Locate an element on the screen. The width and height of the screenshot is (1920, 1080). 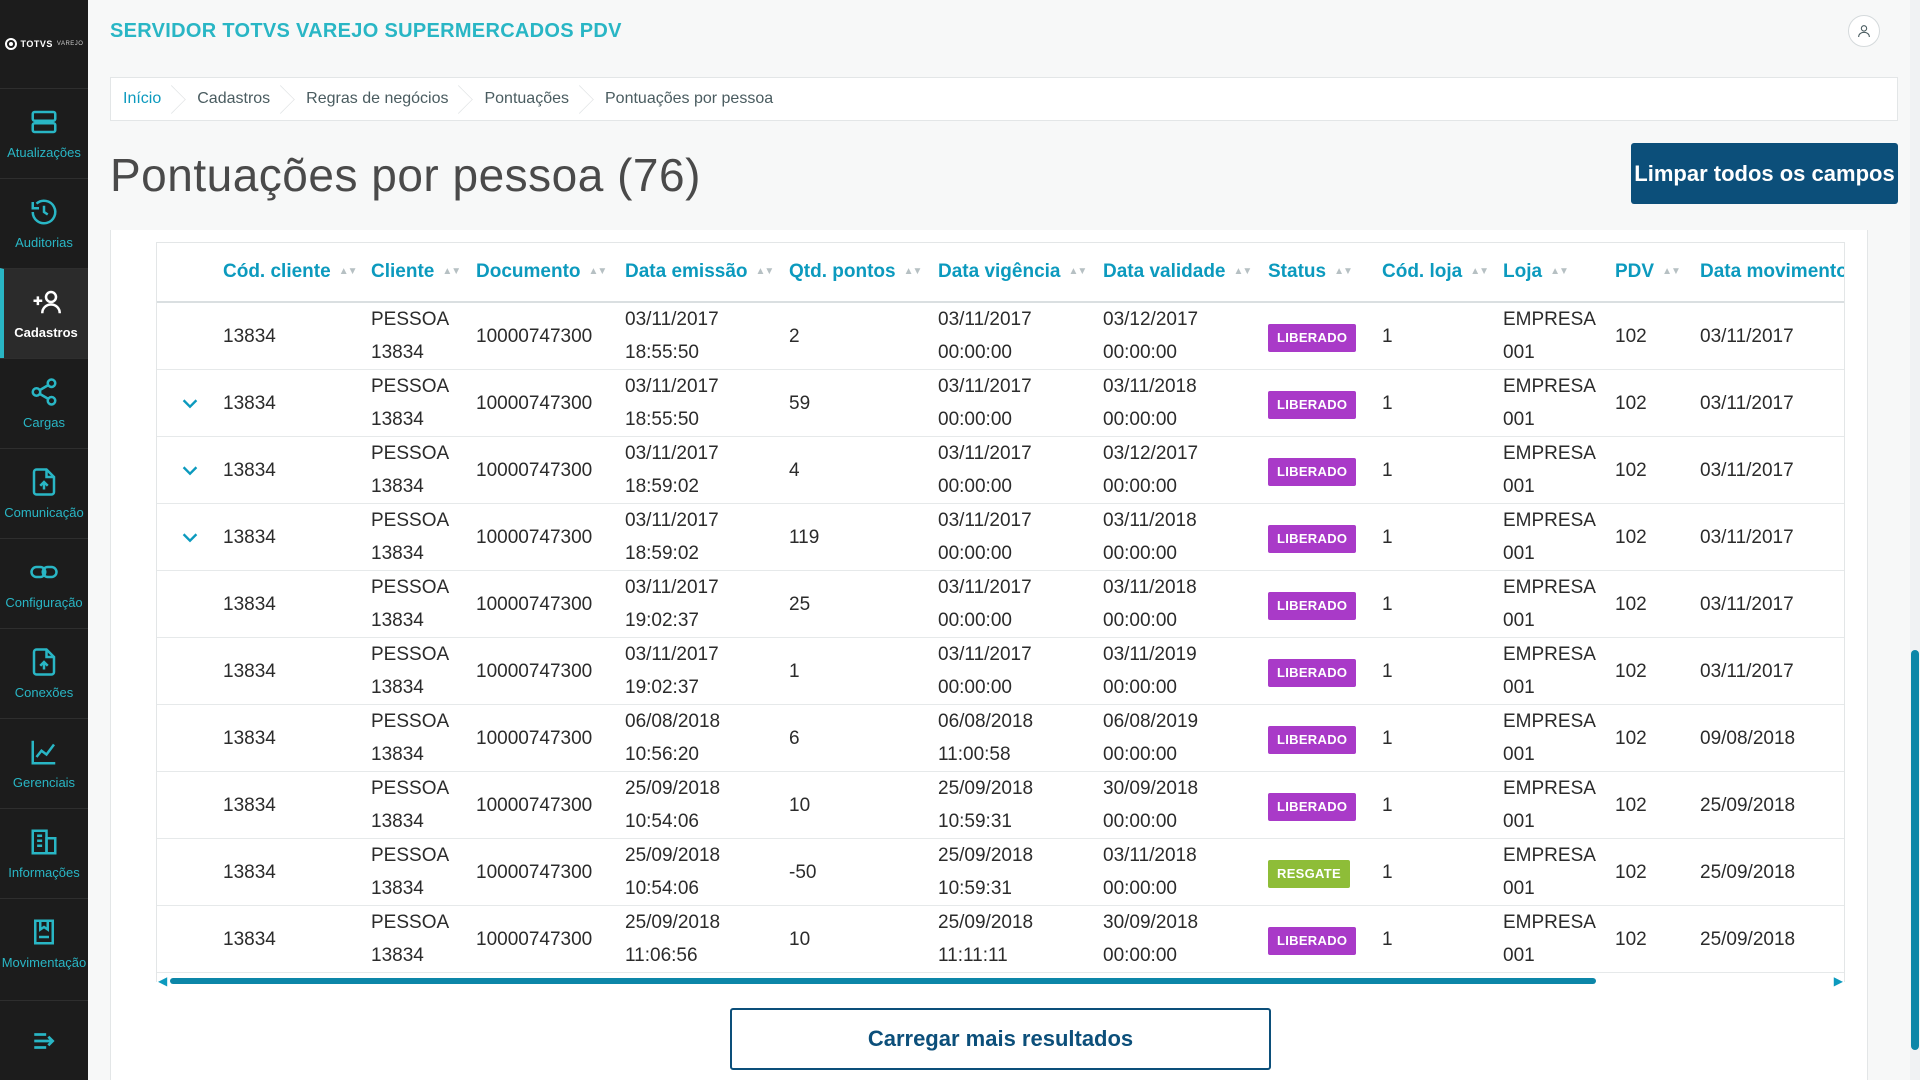
column-header-loja: Loja ▲▼ is located at coordinates (1559, 272).